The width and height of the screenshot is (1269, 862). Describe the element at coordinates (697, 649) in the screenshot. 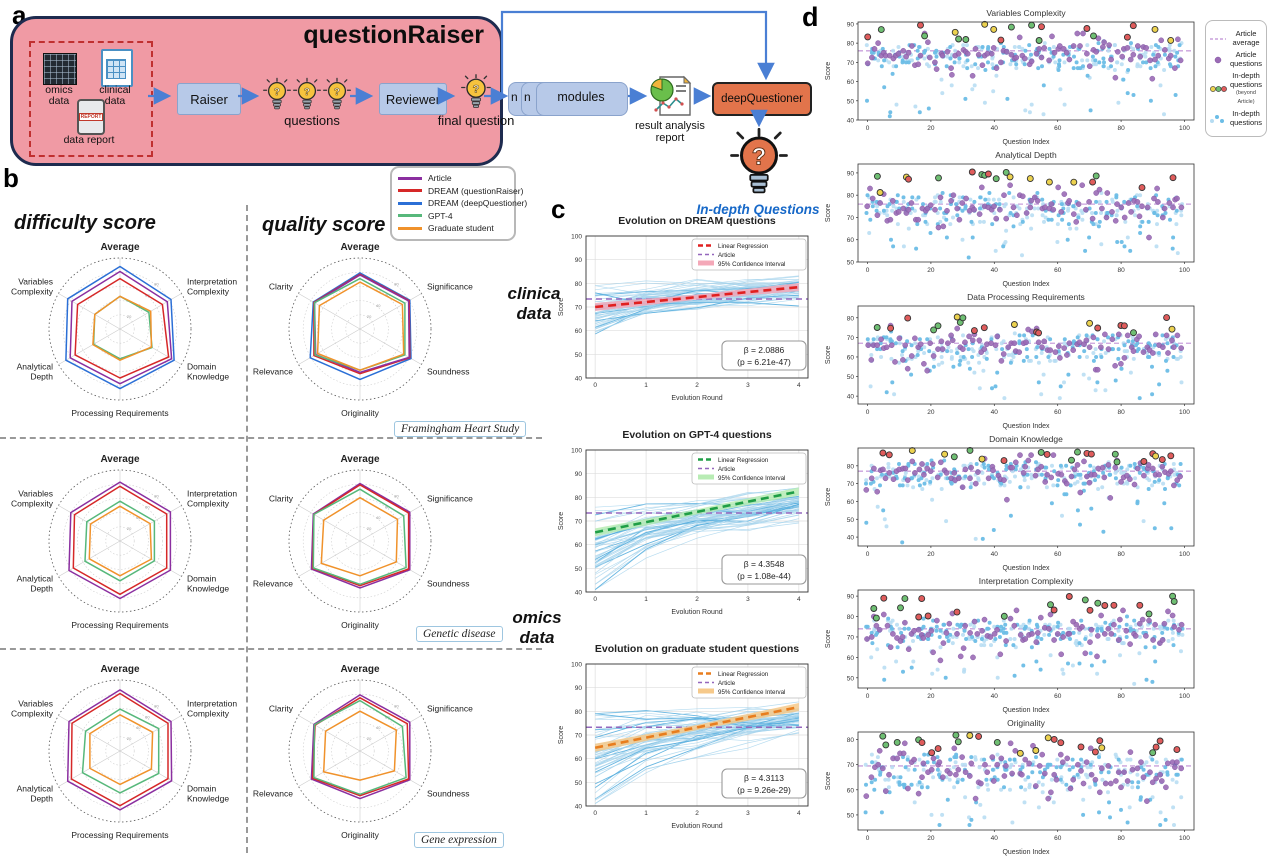

I see `svg-text:Evolution on graduate student: Evolution on graduate student questions` at that location.